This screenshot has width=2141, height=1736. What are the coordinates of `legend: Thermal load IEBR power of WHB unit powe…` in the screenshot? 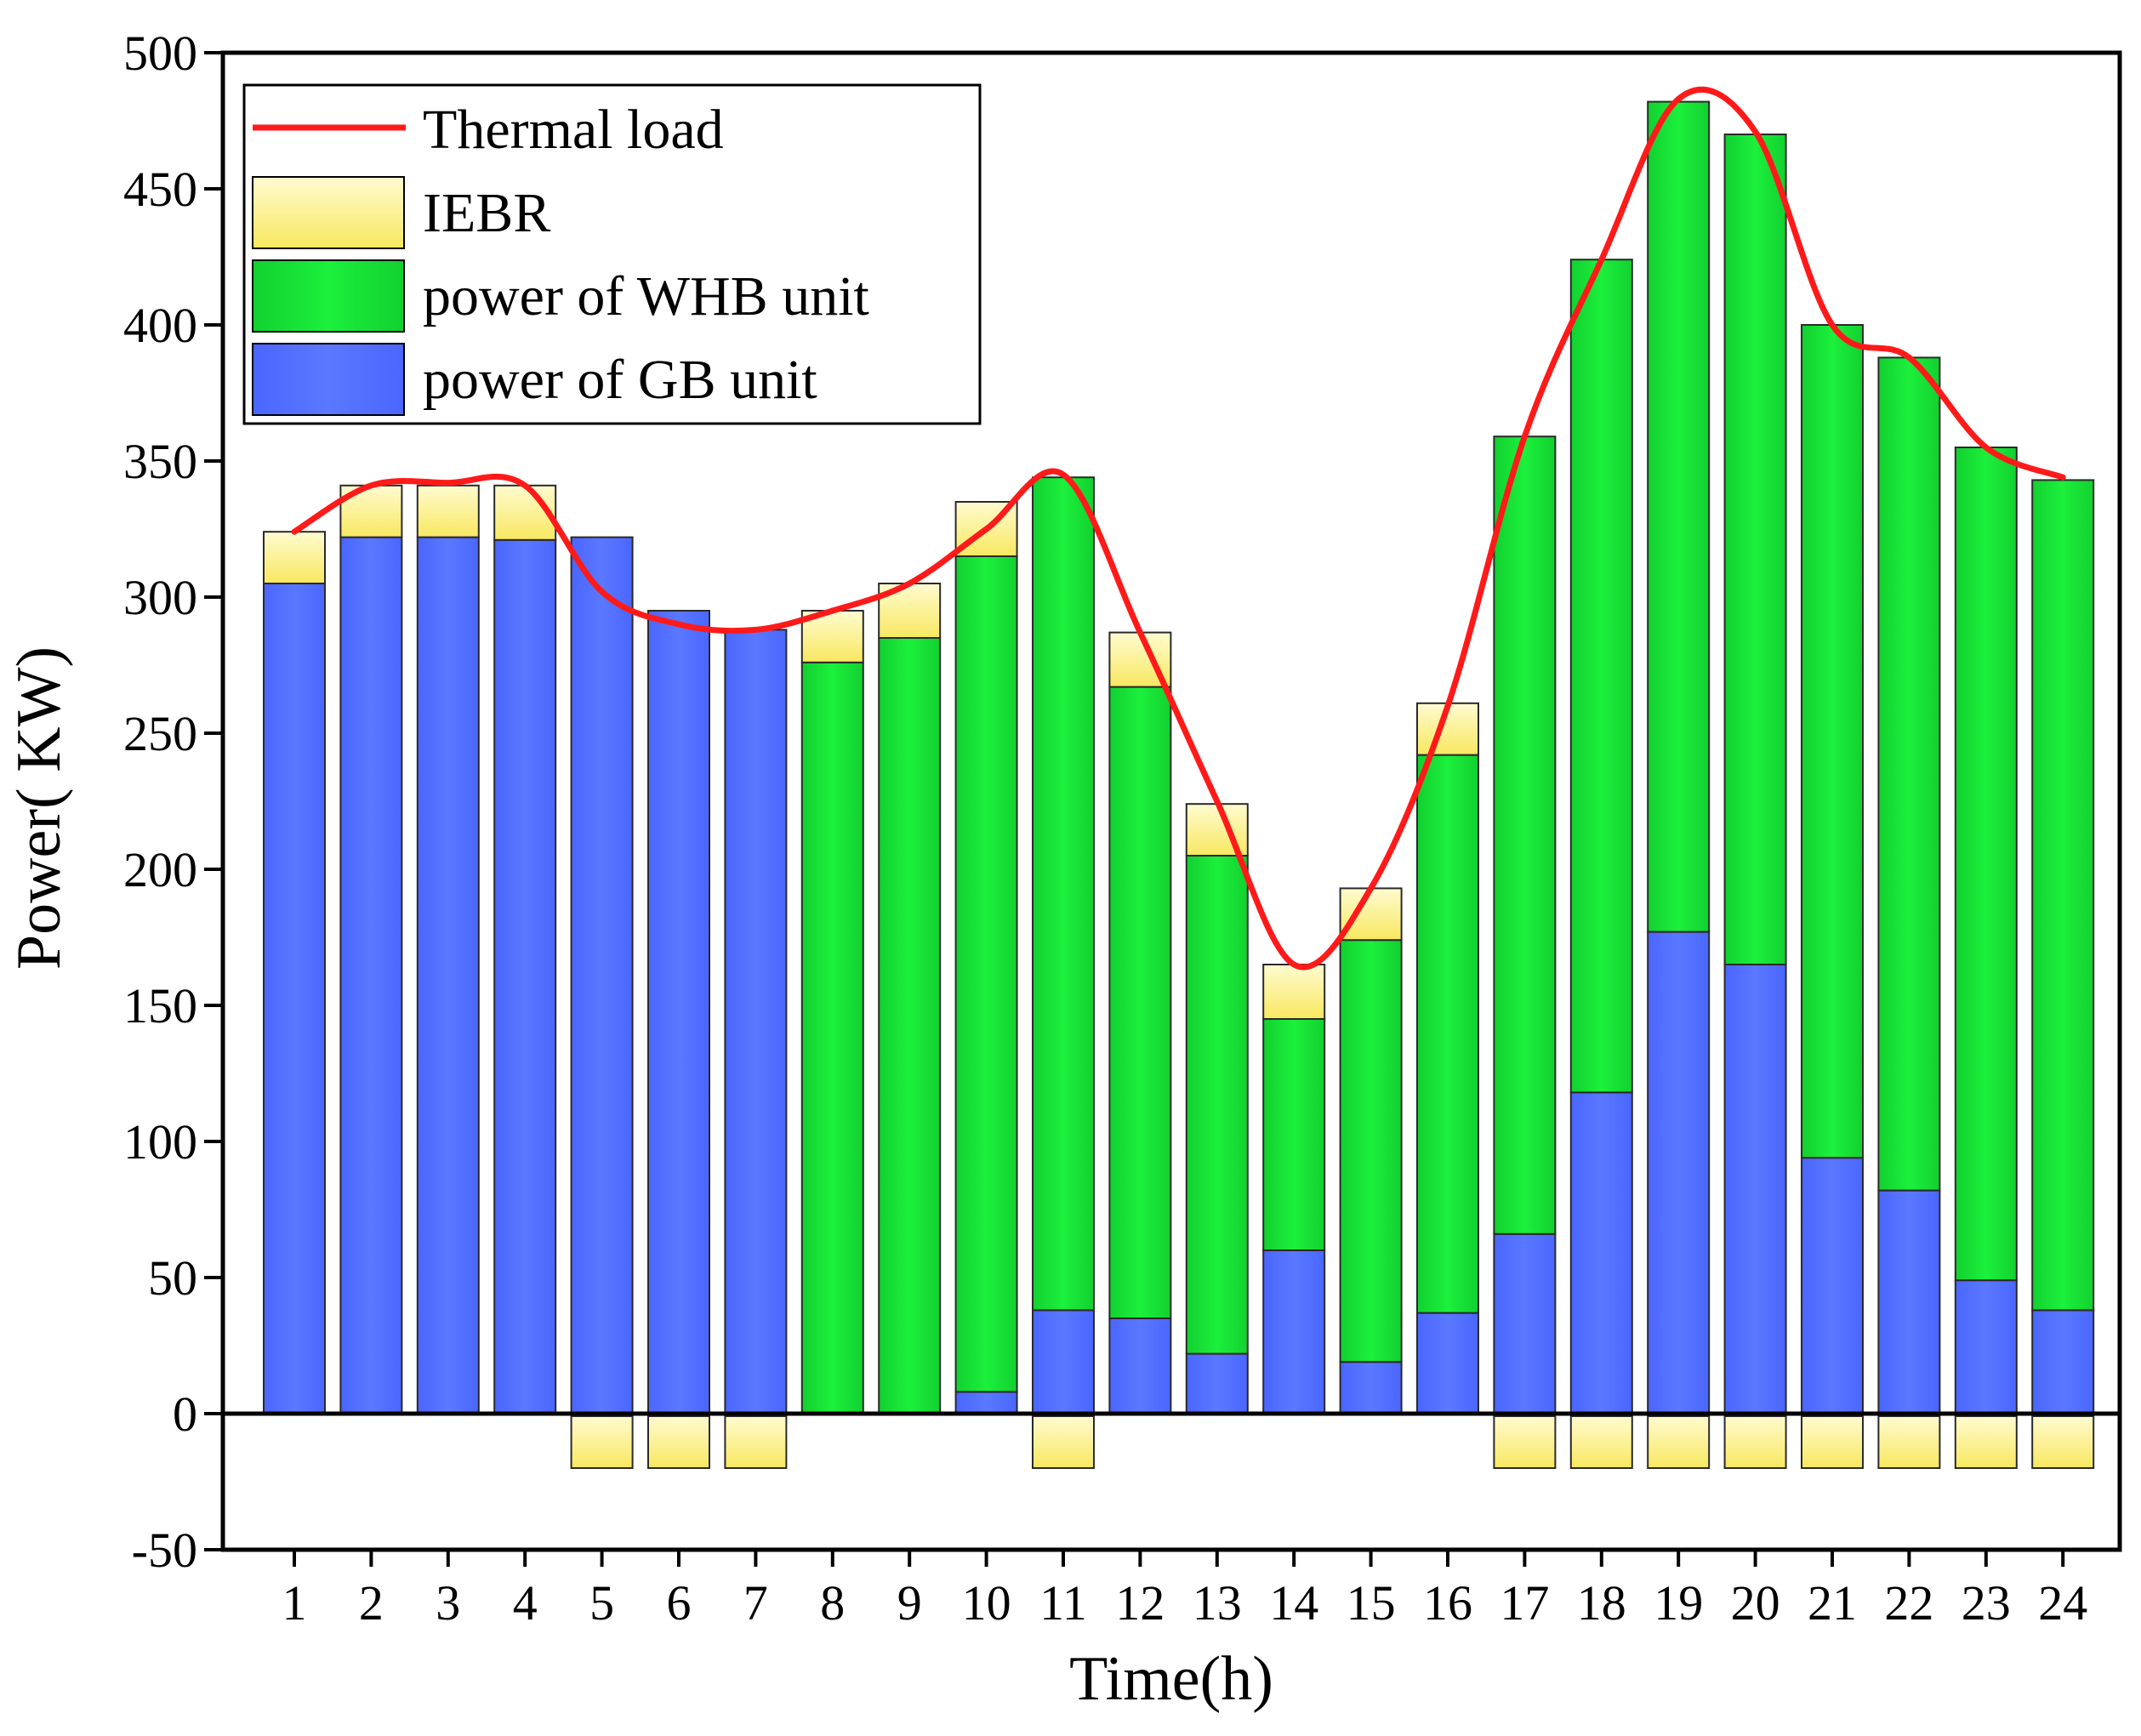 It's located at (612, 254).